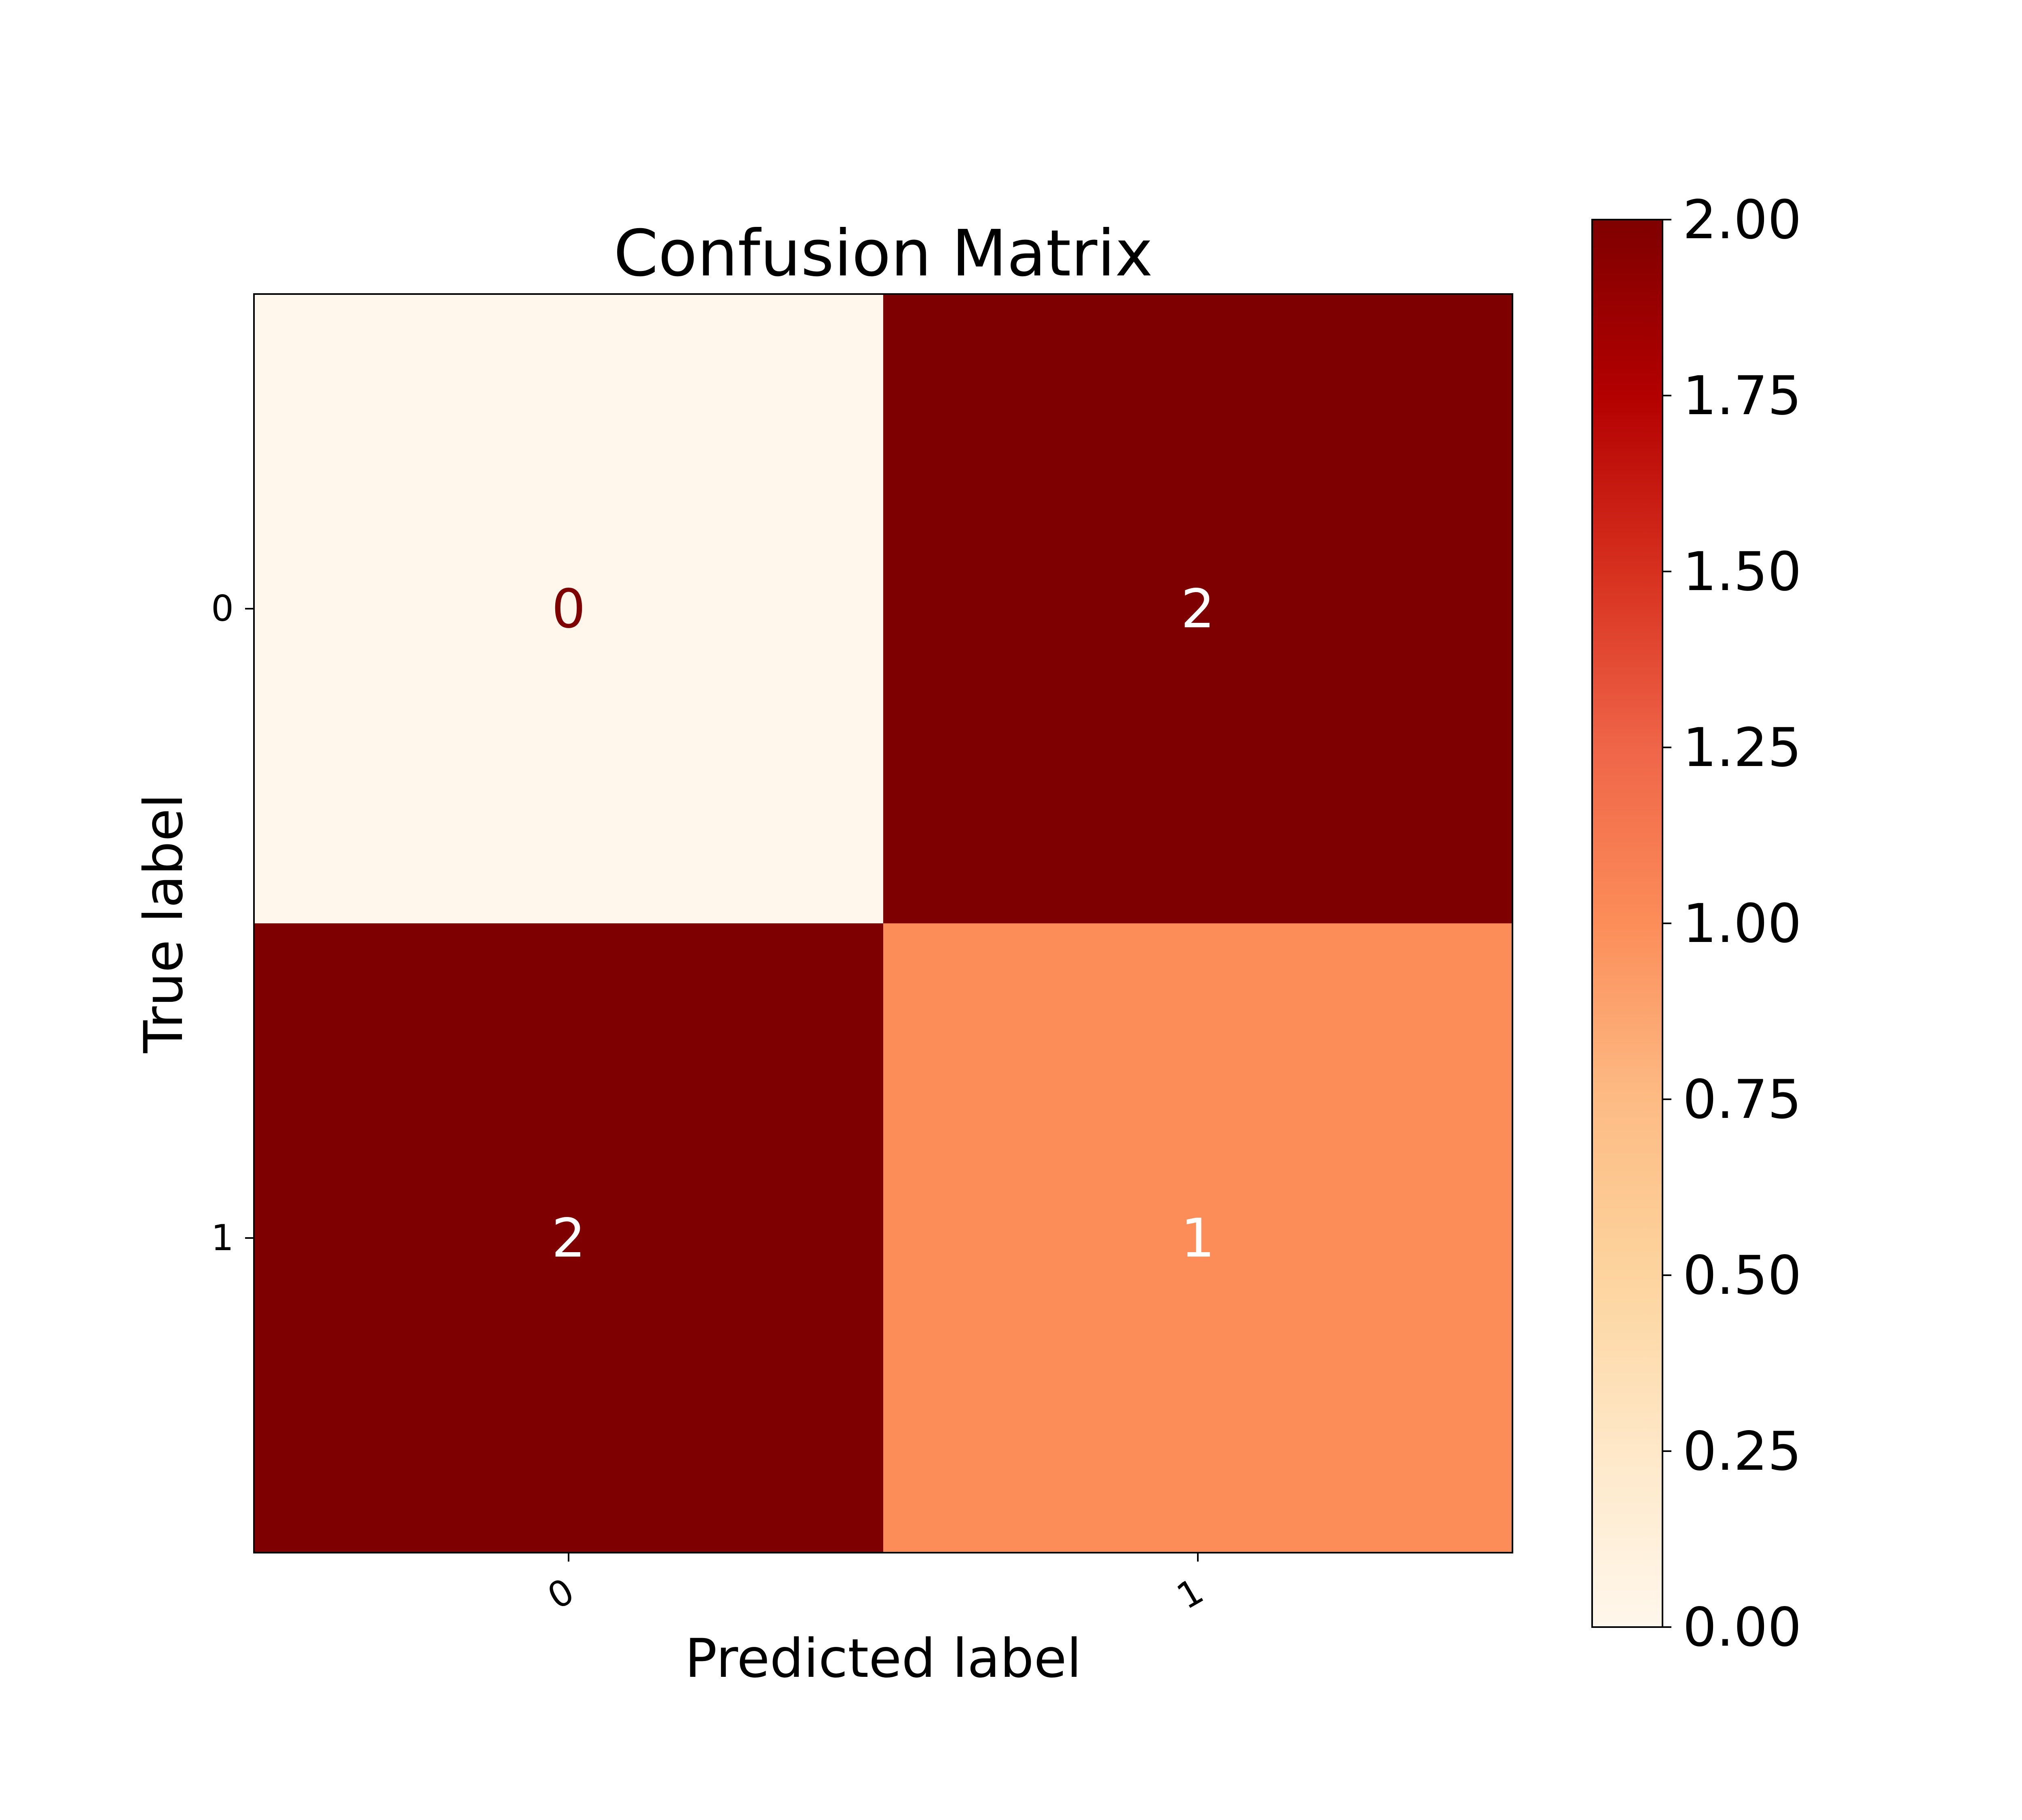 This screenshot has width=2022, height=1820. What do you see at coordinates (1742, 748) in the screenshot?
I see `colorbar-tick-label: 1.25` at bounding box center [1742, 748].